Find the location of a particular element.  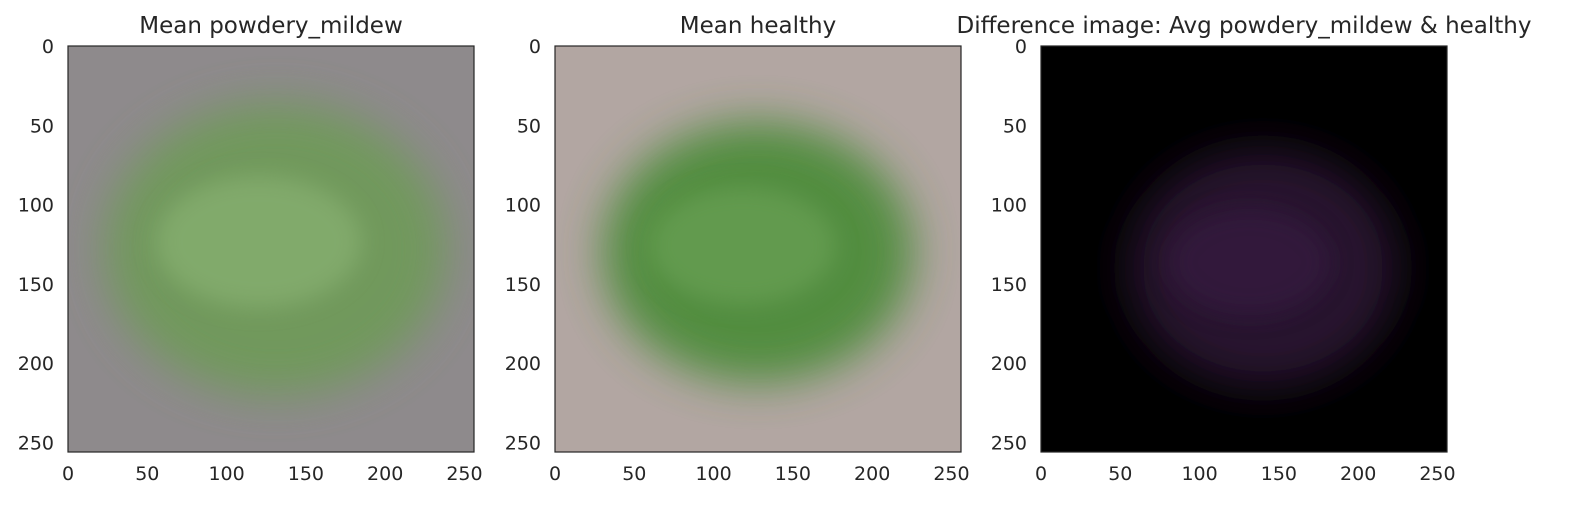

panel-title: Mean healthy is located at coordinates (758, 26).